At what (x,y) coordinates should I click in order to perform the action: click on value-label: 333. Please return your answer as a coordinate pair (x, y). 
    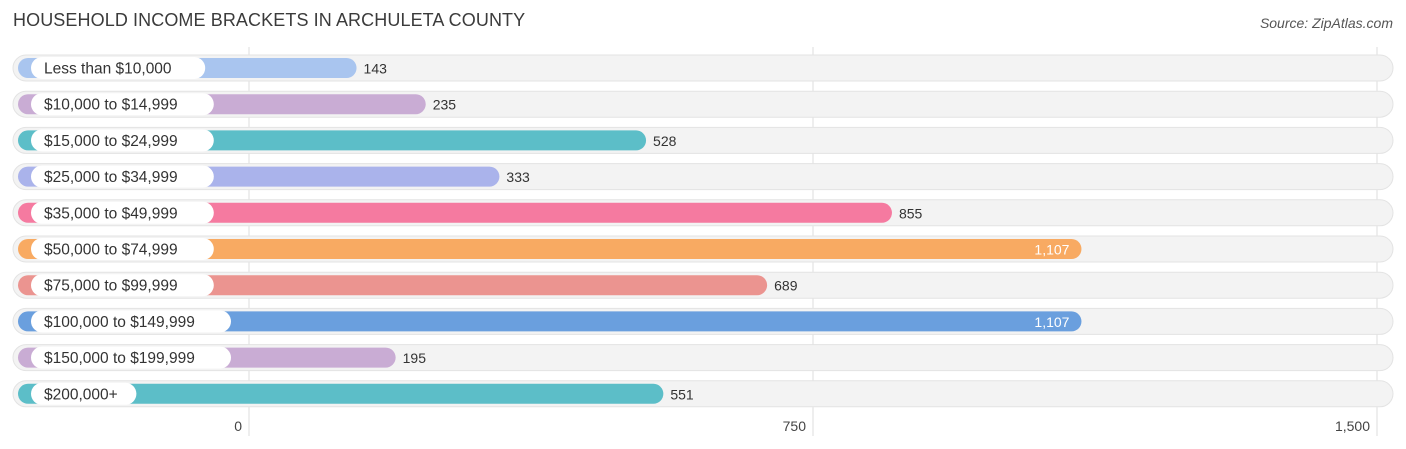
    Looking at the image, I should click on (518, 177).